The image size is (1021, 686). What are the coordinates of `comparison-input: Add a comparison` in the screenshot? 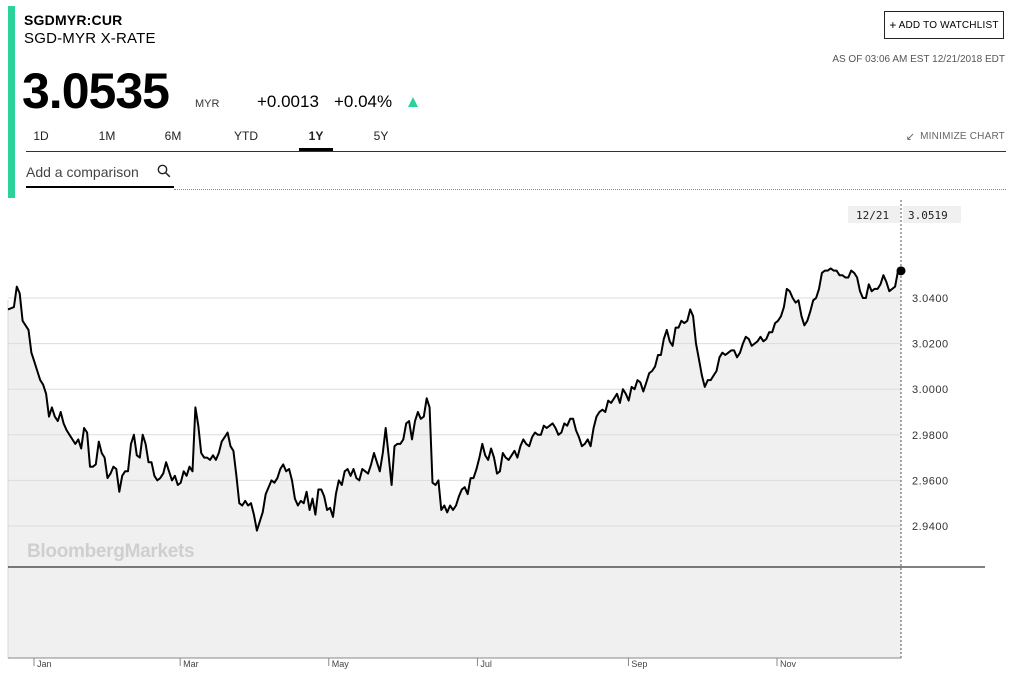 It's located at (100, 174).